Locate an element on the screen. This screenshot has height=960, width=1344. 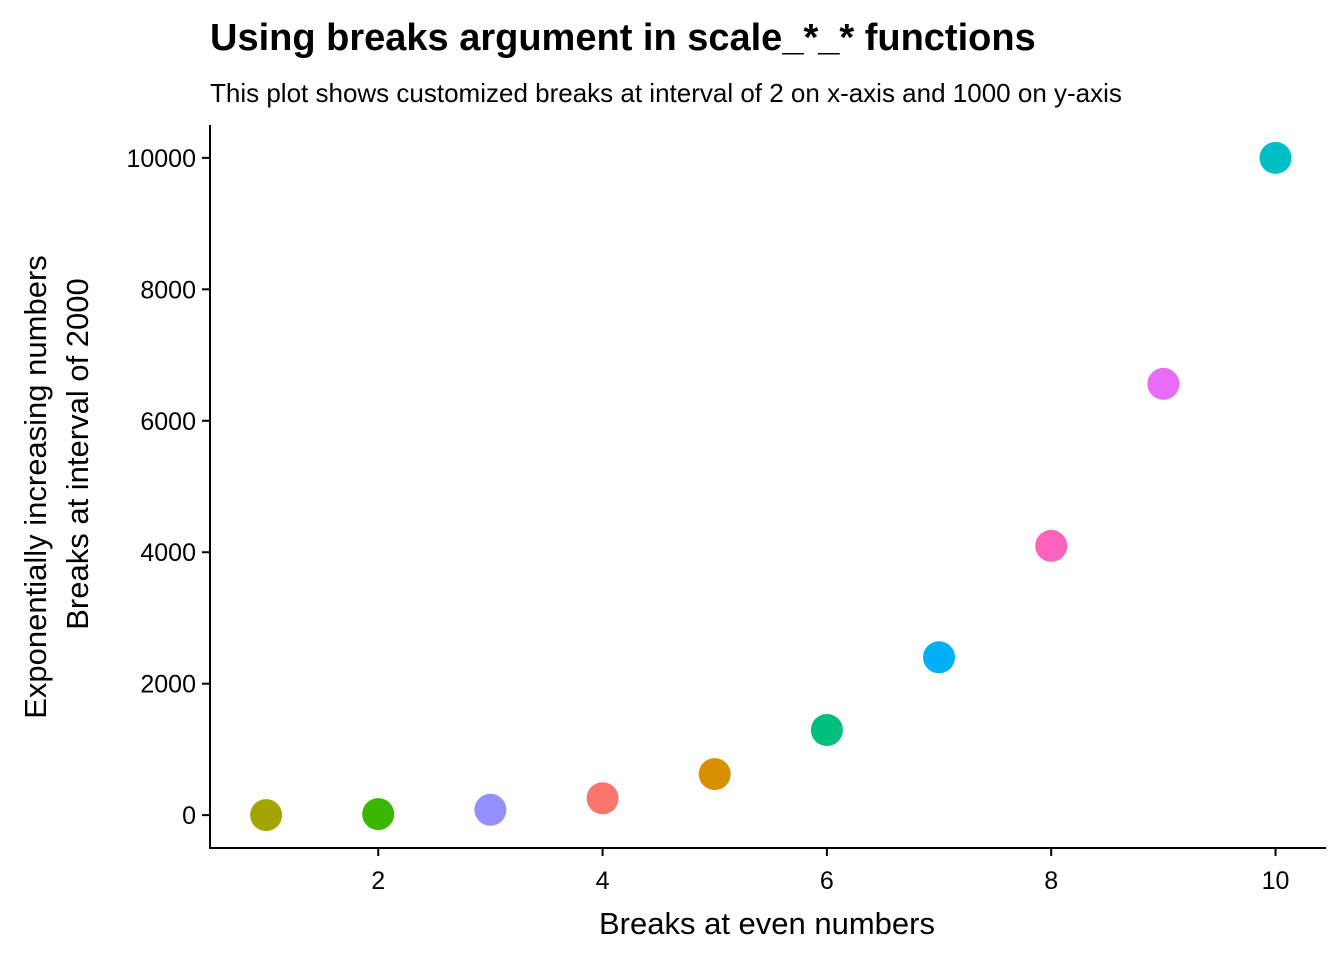
x-axis-ticks: 2 4 6 8 10 is located at coordinates (830, 871).